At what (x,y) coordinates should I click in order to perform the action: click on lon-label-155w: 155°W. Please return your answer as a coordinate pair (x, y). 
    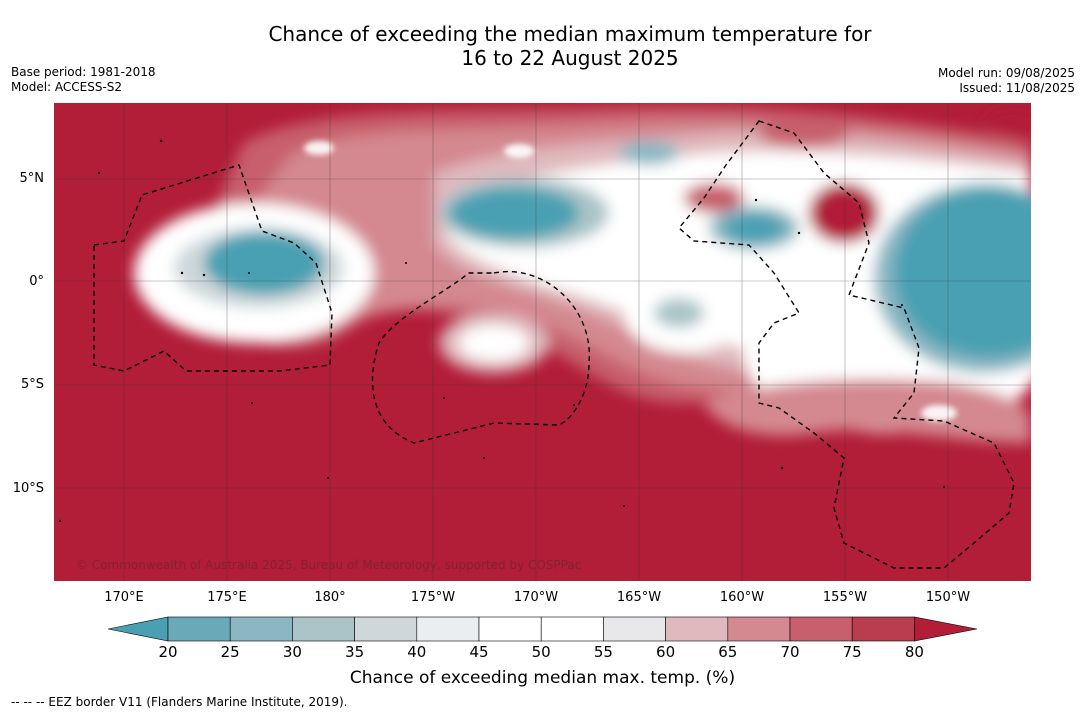
    Looking at the image, I should click on (845, 597).